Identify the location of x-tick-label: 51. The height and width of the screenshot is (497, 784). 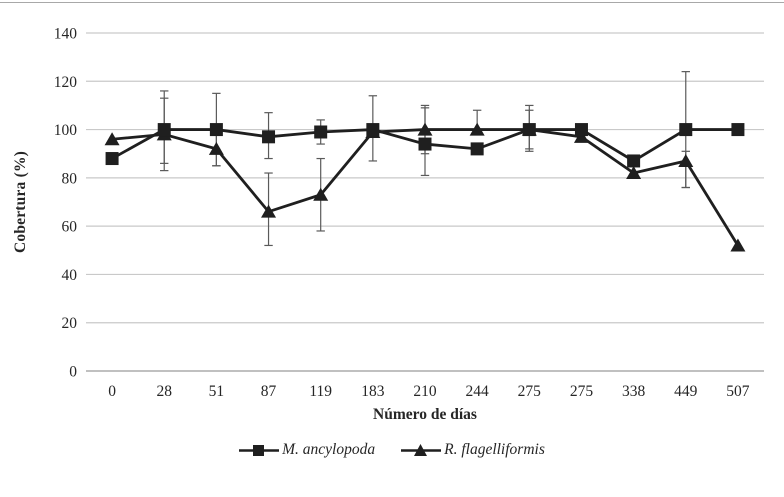
(217, 391).